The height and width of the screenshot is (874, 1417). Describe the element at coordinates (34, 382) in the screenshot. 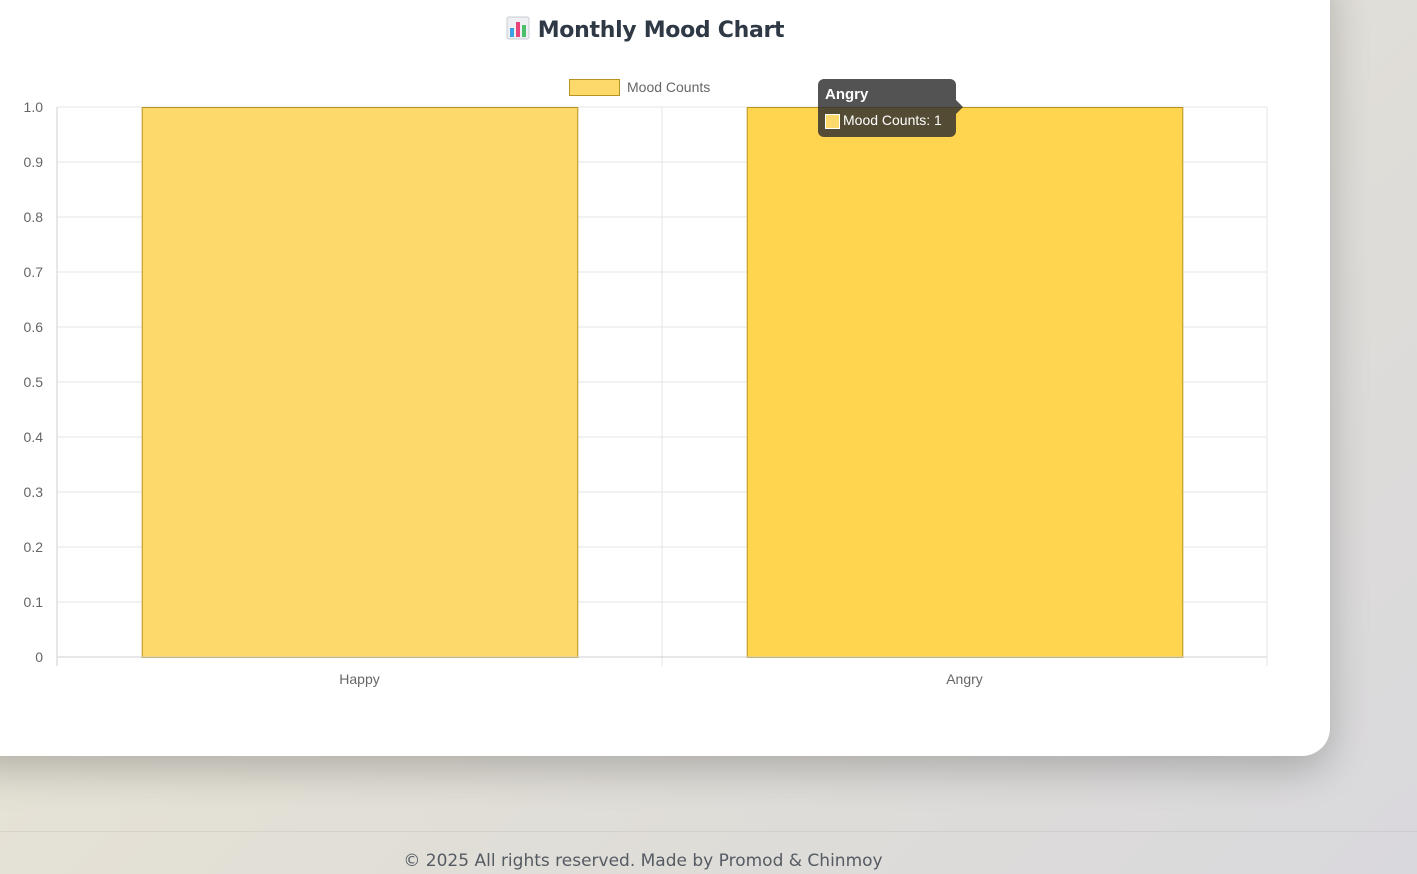

I see `y-tick-label: 0.5` at that location.